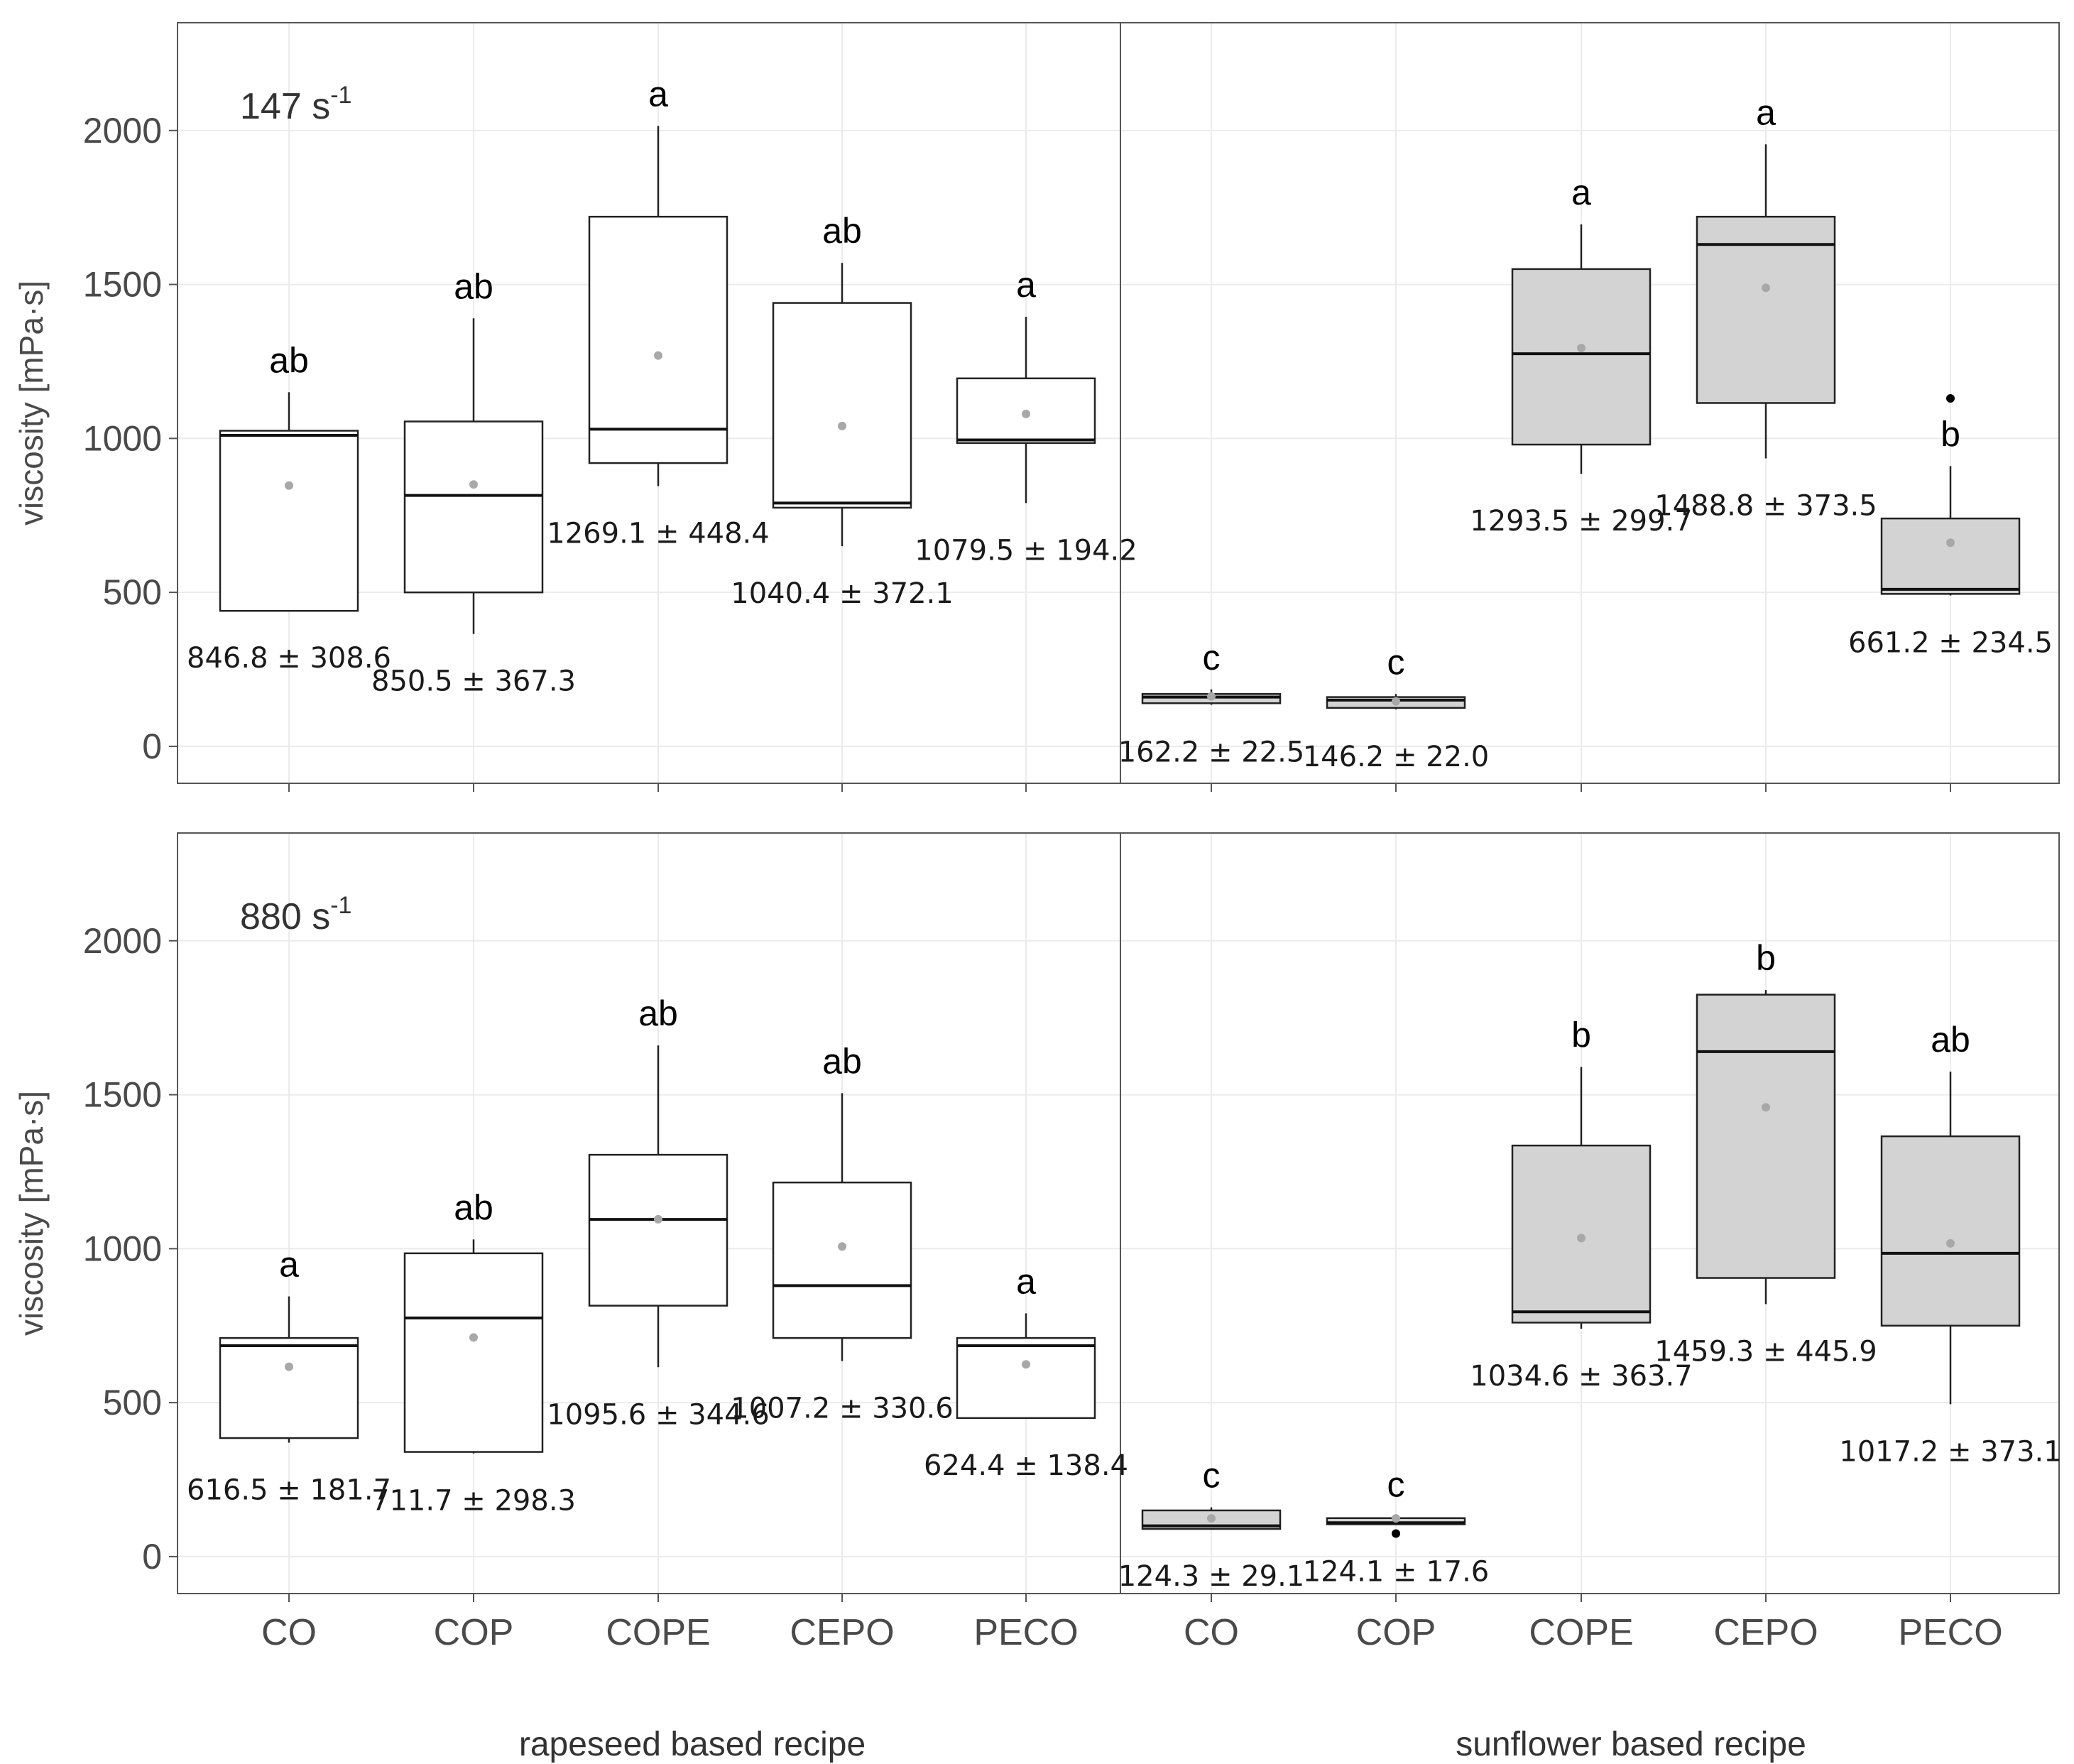 This screenshot has height=1764, width=2074. What do you see at coordinates (1950, 643) in the screenshot?
I see `mean-sd-label: 661.2 ± 234.5` at bounding box center [1950, 643].